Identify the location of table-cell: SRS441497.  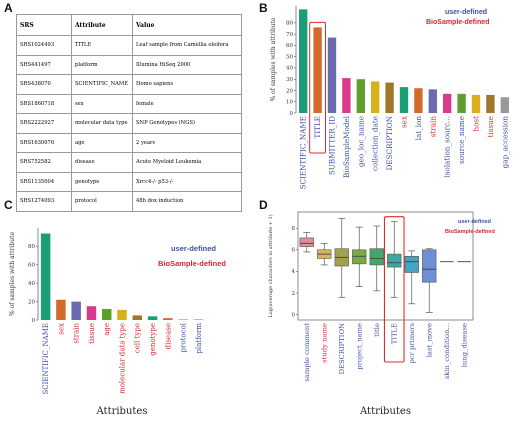
(44, 64).